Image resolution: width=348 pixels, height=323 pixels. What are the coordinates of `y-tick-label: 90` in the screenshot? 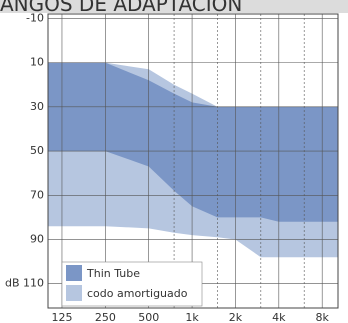 It's located at (37, 238).